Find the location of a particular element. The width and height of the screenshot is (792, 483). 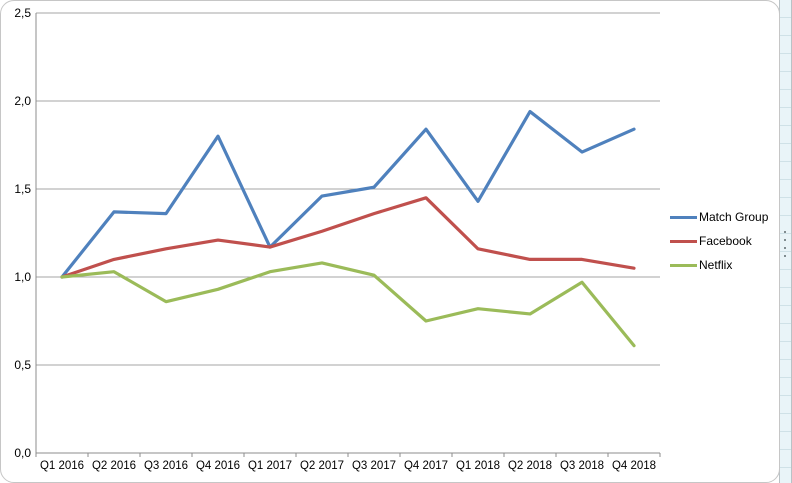

x-axis-label: Q4 2018 is located at coordinates (634, 466).